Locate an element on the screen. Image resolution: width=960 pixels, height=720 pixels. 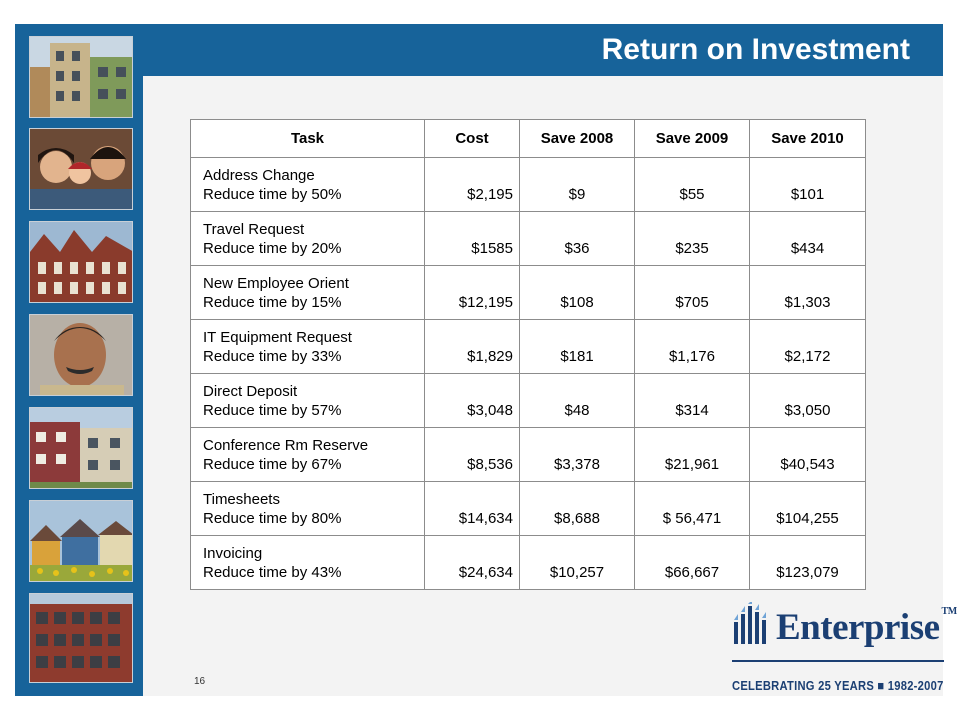
task-name: Address Change is located at coordinates (259, 175).